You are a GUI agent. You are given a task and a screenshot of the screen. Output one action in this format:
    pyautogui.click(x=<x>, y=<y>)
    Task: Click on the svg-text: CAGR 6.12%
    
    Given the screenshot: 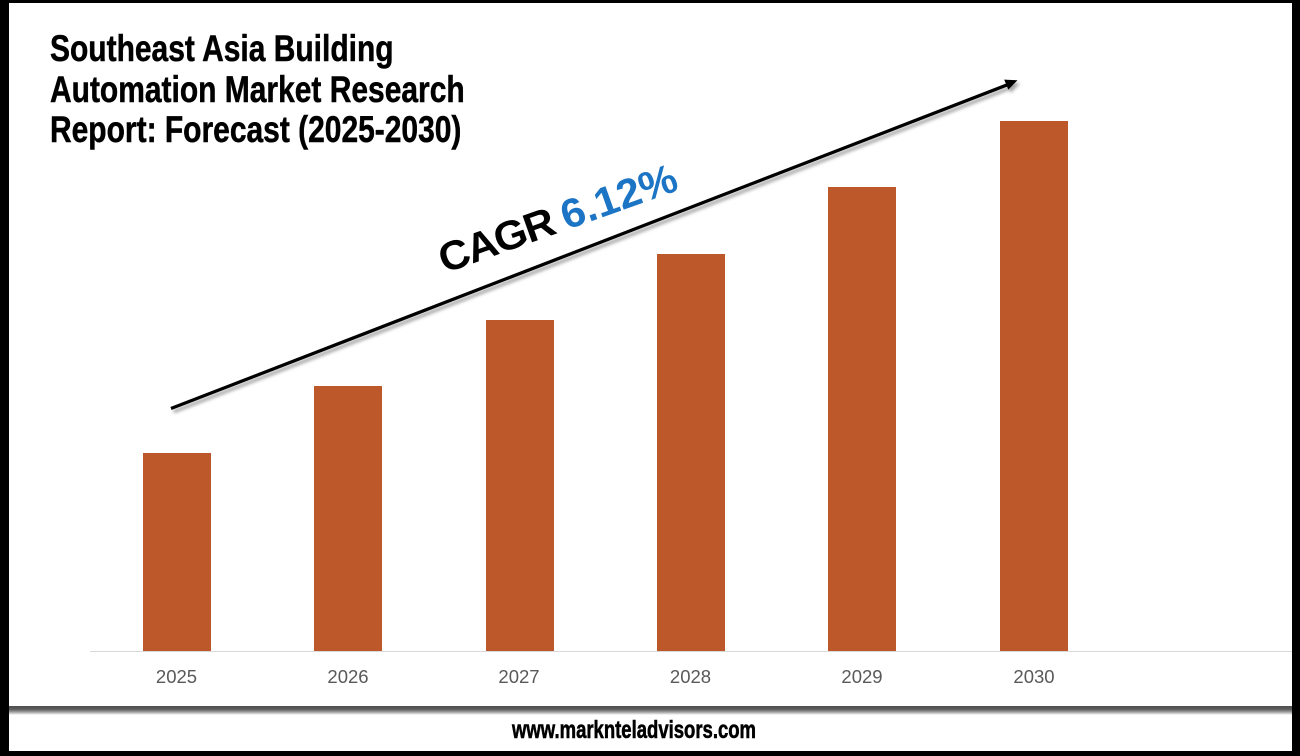 What is the action you would take?
    pyautogui.click(x=557, y=217)
    